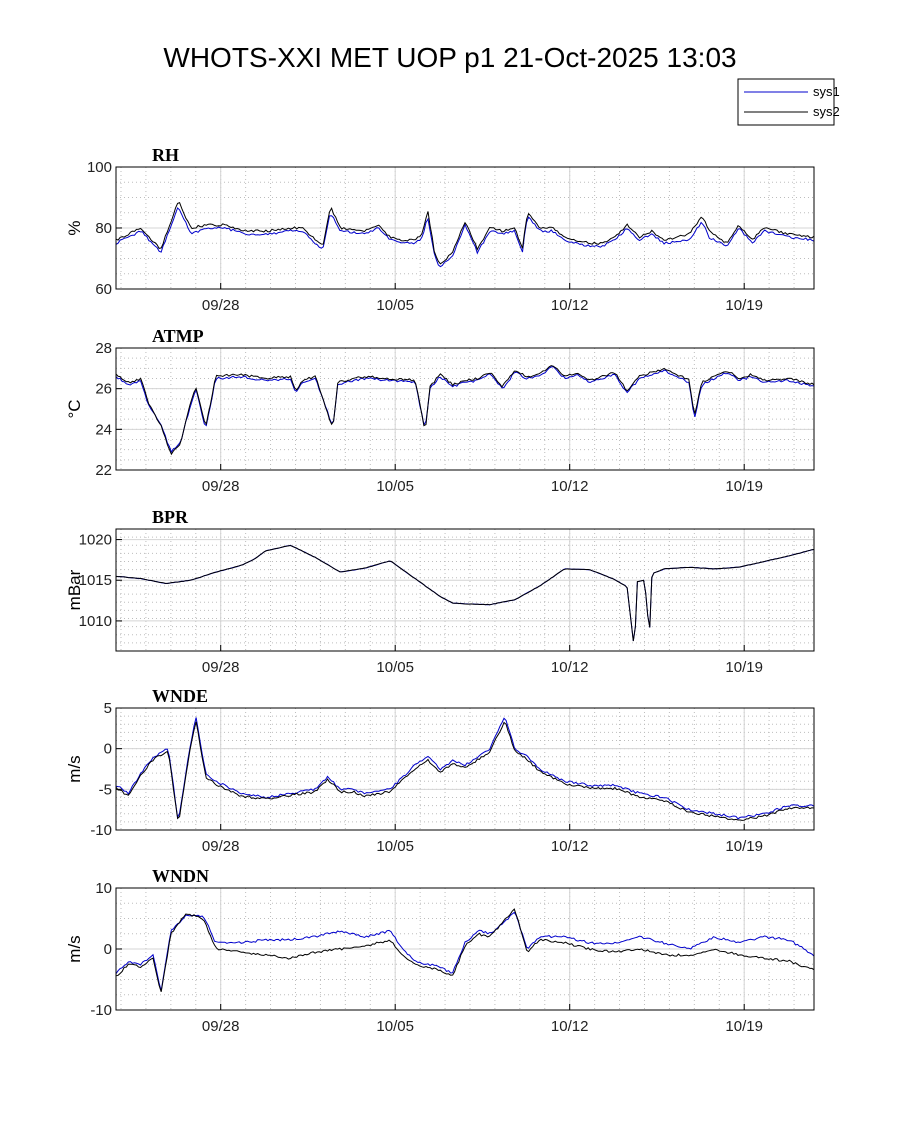 This screenshot has width=900, height=1125. I want to click on y-tick-label: 80, so click(103, 228).